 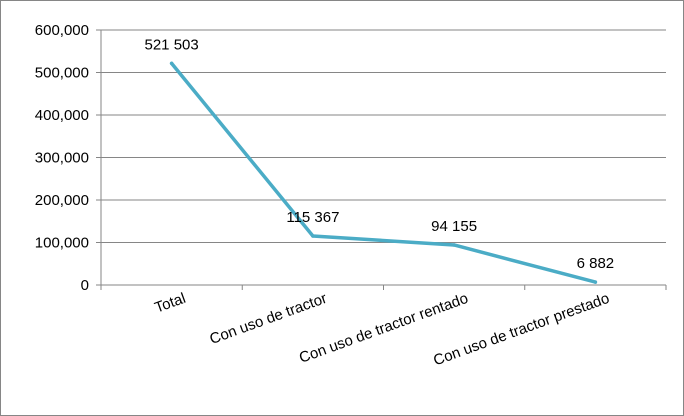 What do you see at coordinates (170, 303) in the screenshot?
I see `x-category-label: Total` at bounding box center [170, 303].